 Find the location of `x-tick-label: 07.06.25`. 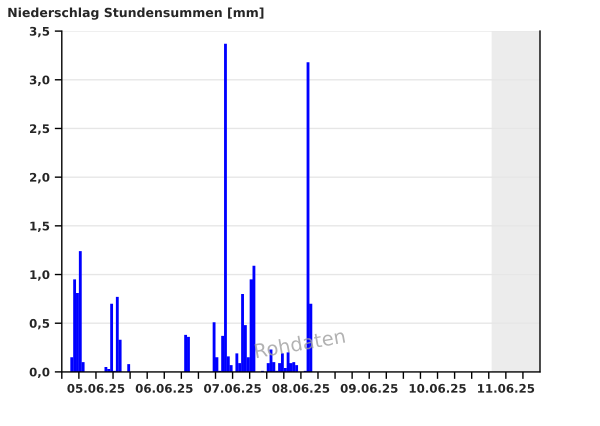

x-tick-label: 07.06.25 is located at coordinates (232, 388).